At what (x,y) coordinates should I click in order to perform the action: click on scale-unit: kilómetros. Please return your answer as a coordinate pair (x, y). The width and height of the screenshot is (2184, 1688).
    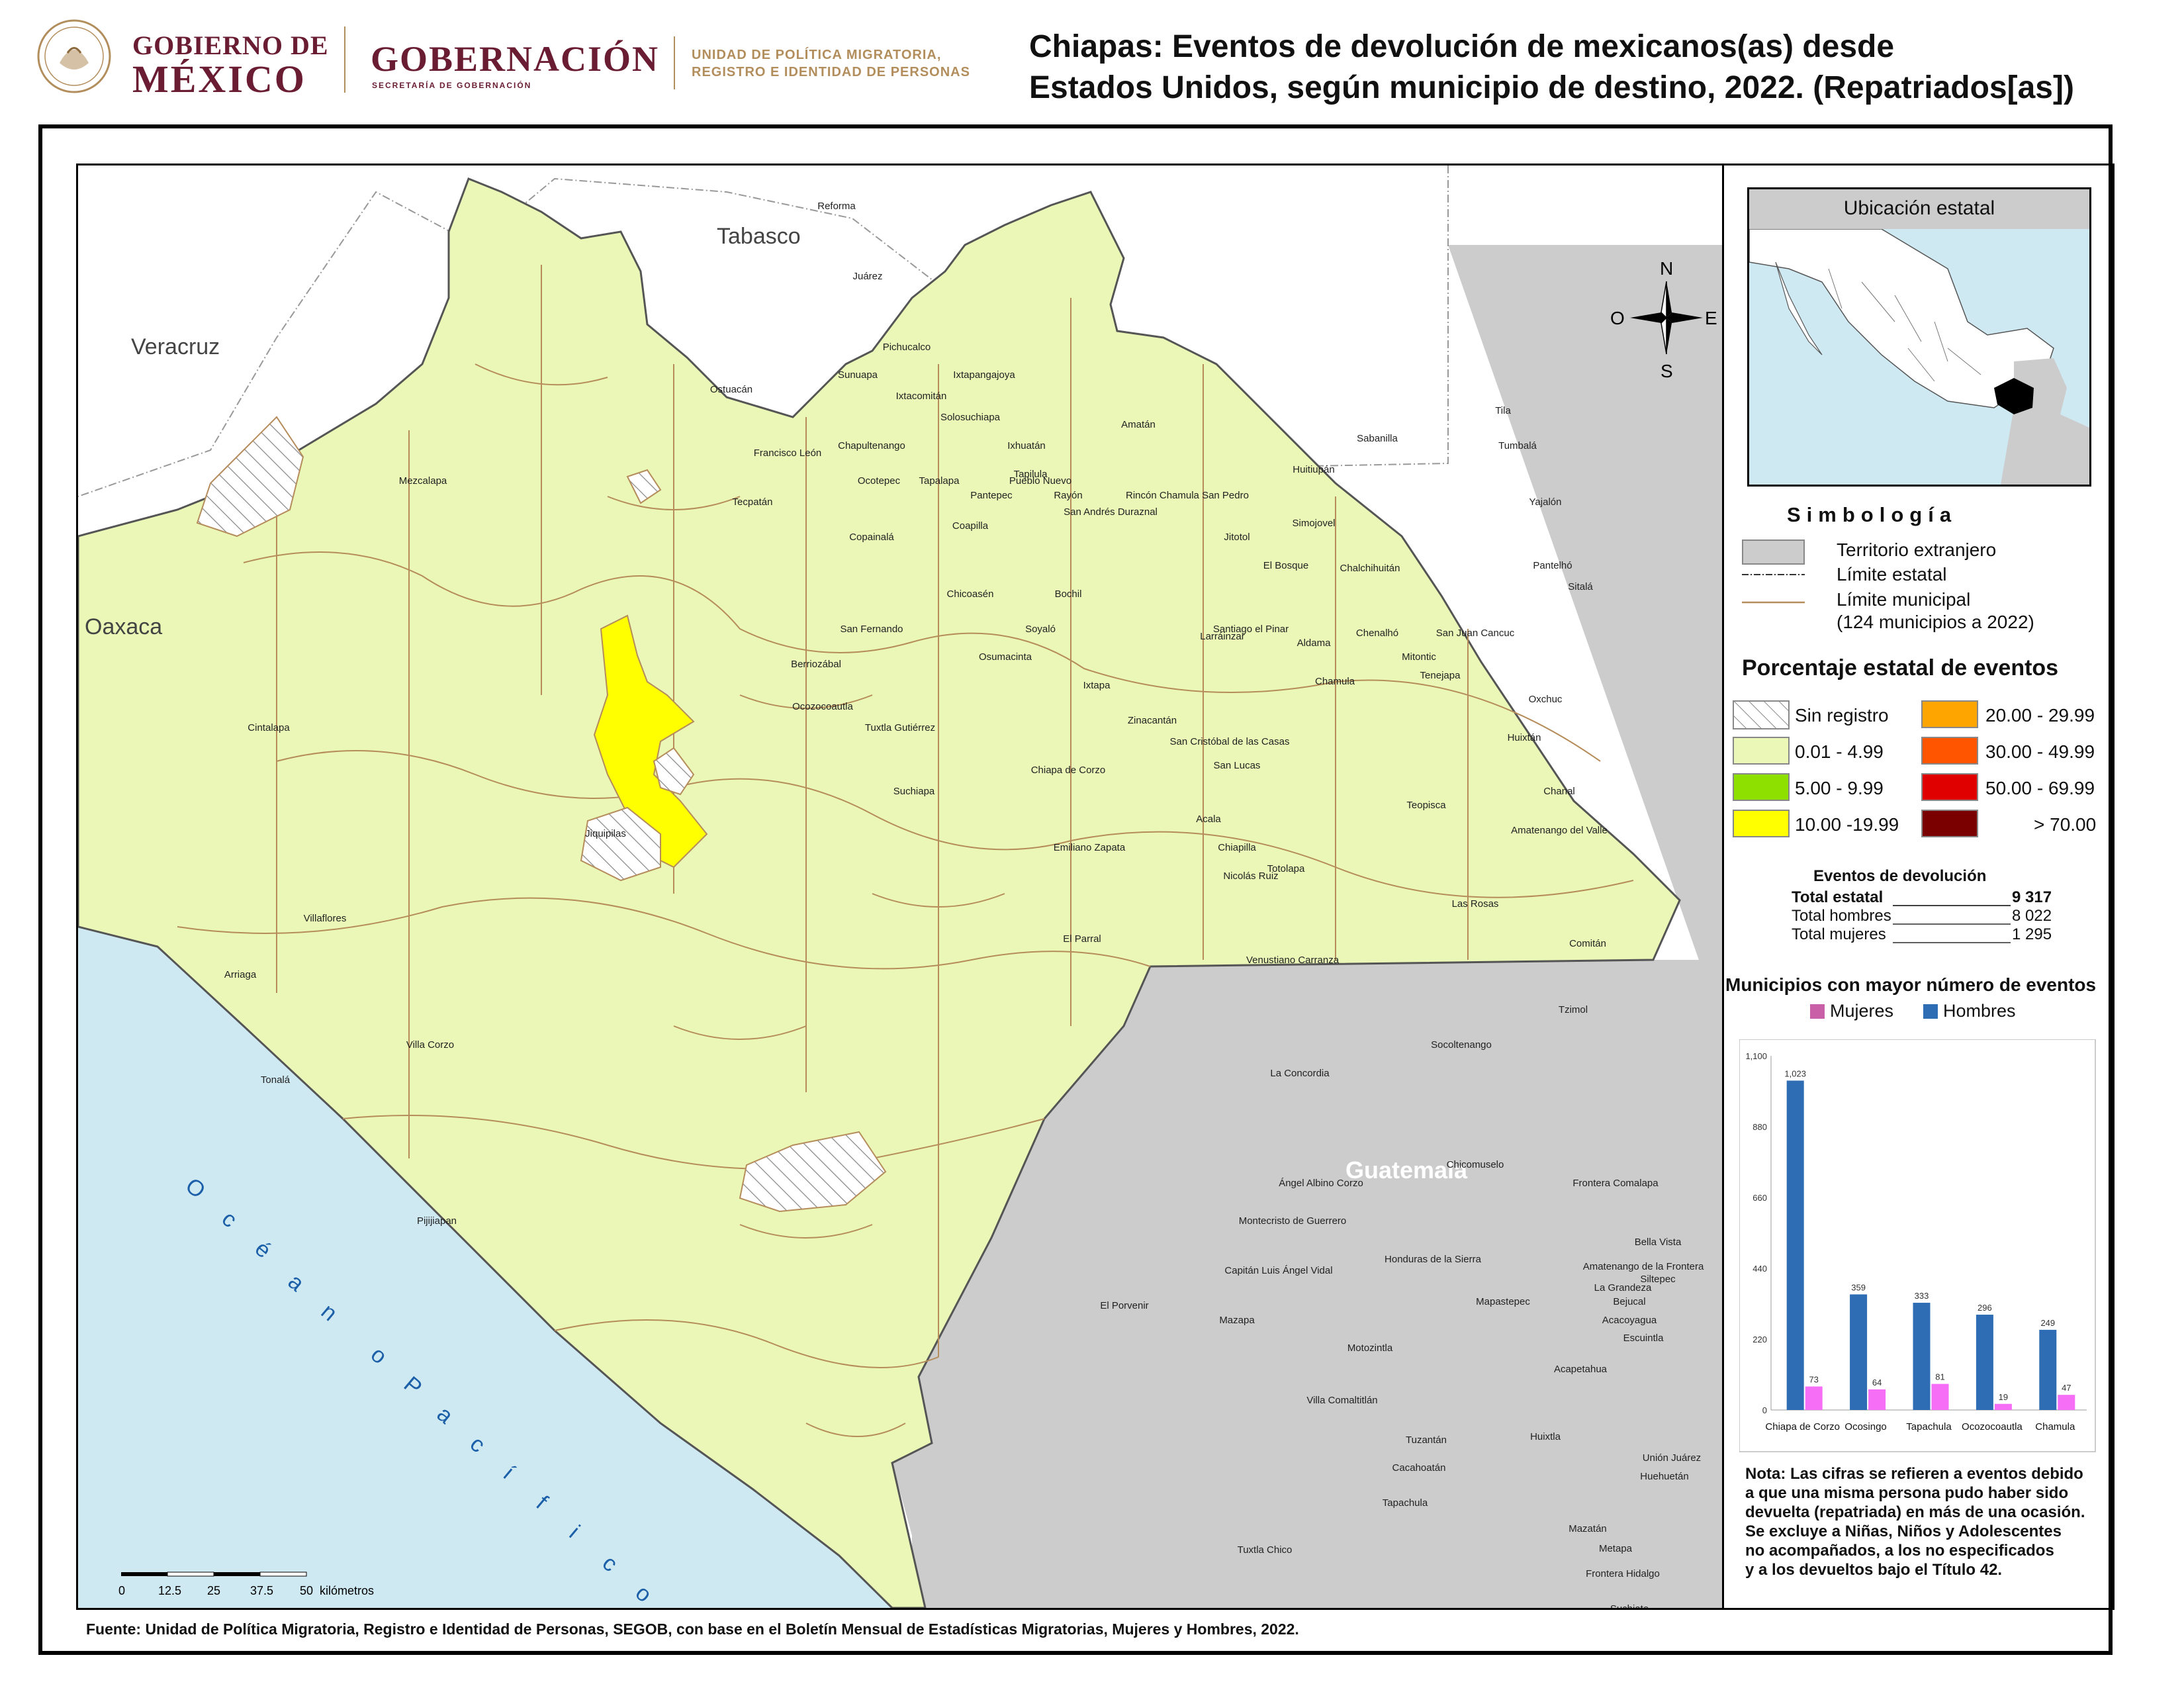
    Looking at the image, I should click on (347, 1590).